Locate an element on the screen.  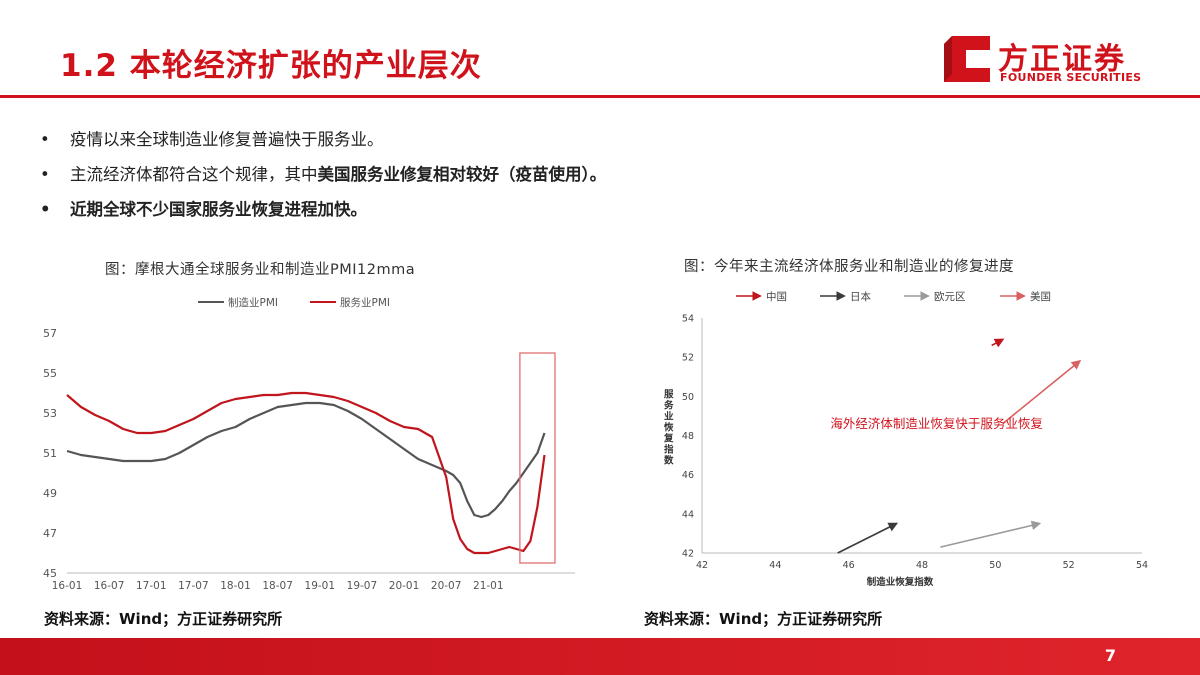
left-y-tick-6: 57 is located at coordinates (50, 333).